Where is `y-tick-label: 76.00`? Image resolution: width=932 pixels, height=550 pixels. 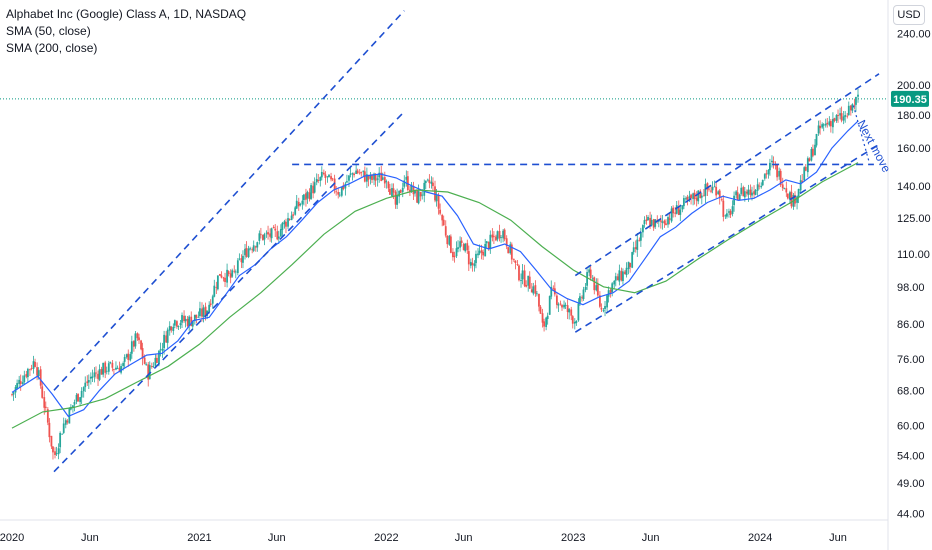
y-tick-label: 76.00 is located at coordinates (911, 360).